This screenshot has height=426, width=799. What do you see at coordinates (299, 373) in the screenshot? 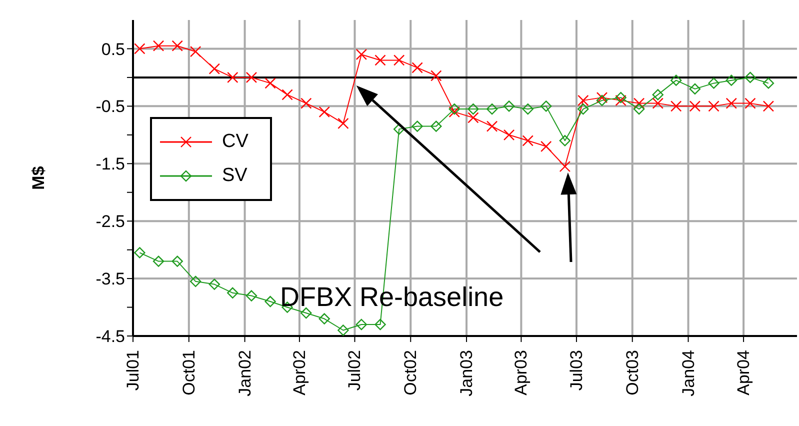
I see `x-tick-label: Apr02` at bounding box center [299, 373].